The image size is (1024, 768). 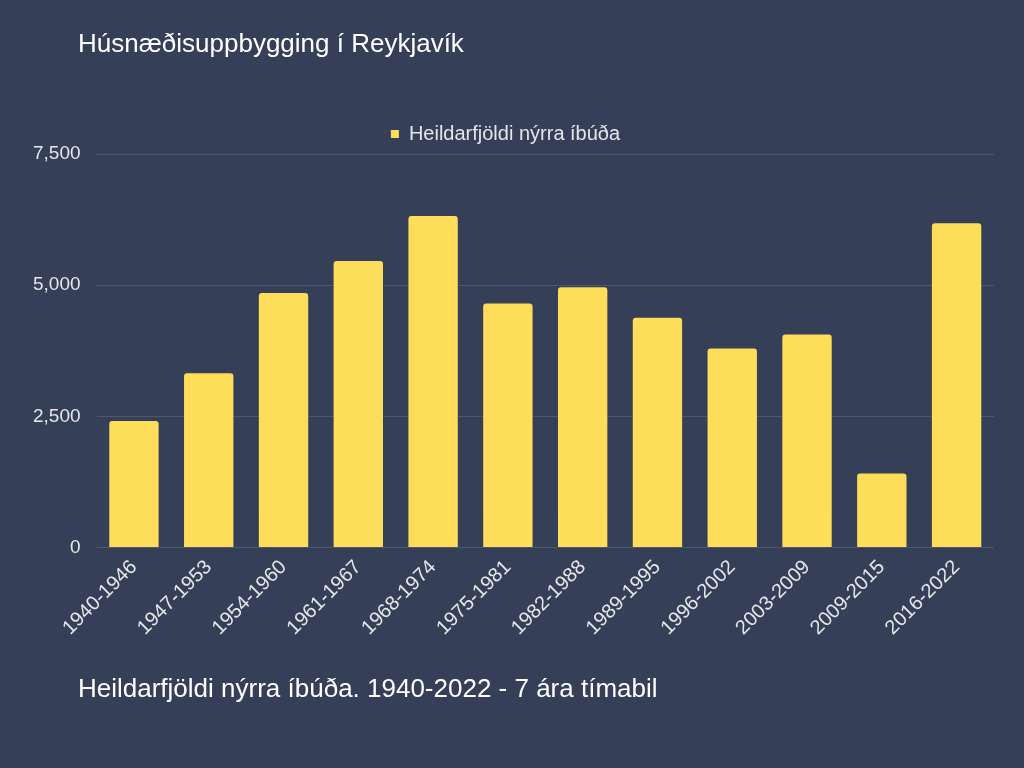 I want to click on y-tick-label: 0, so click(x=75, y=546).